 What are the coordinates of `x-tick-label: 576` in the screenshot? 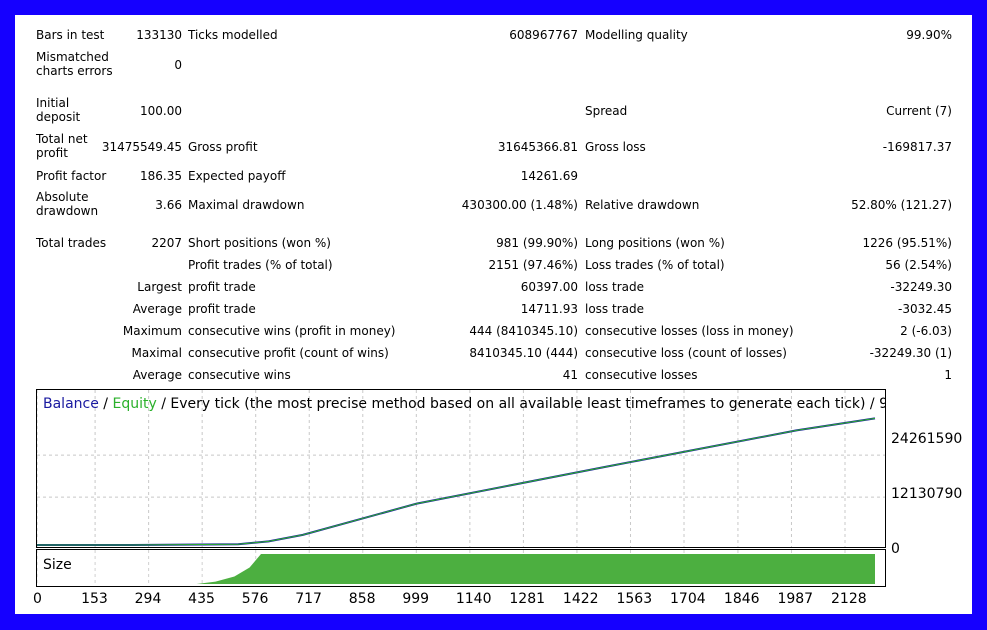 It's located at (255, 599).